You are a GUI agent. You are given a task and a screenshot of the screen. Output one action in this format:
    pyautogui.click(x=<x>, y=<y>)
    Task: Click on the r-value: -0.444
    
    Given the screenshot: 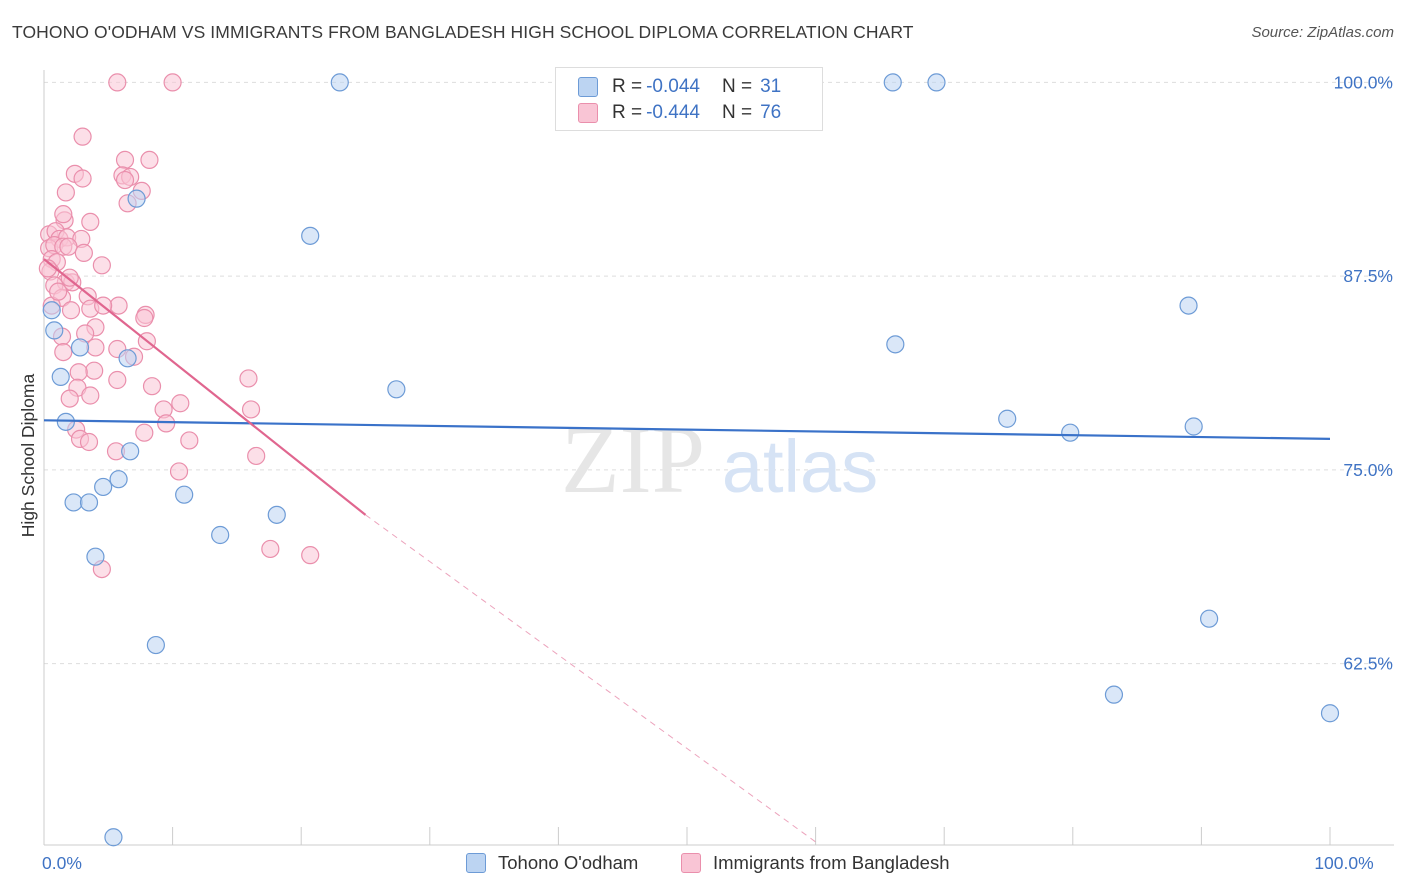 What is the action you would take?
    pyautogui.click(x=673, y=112)
    